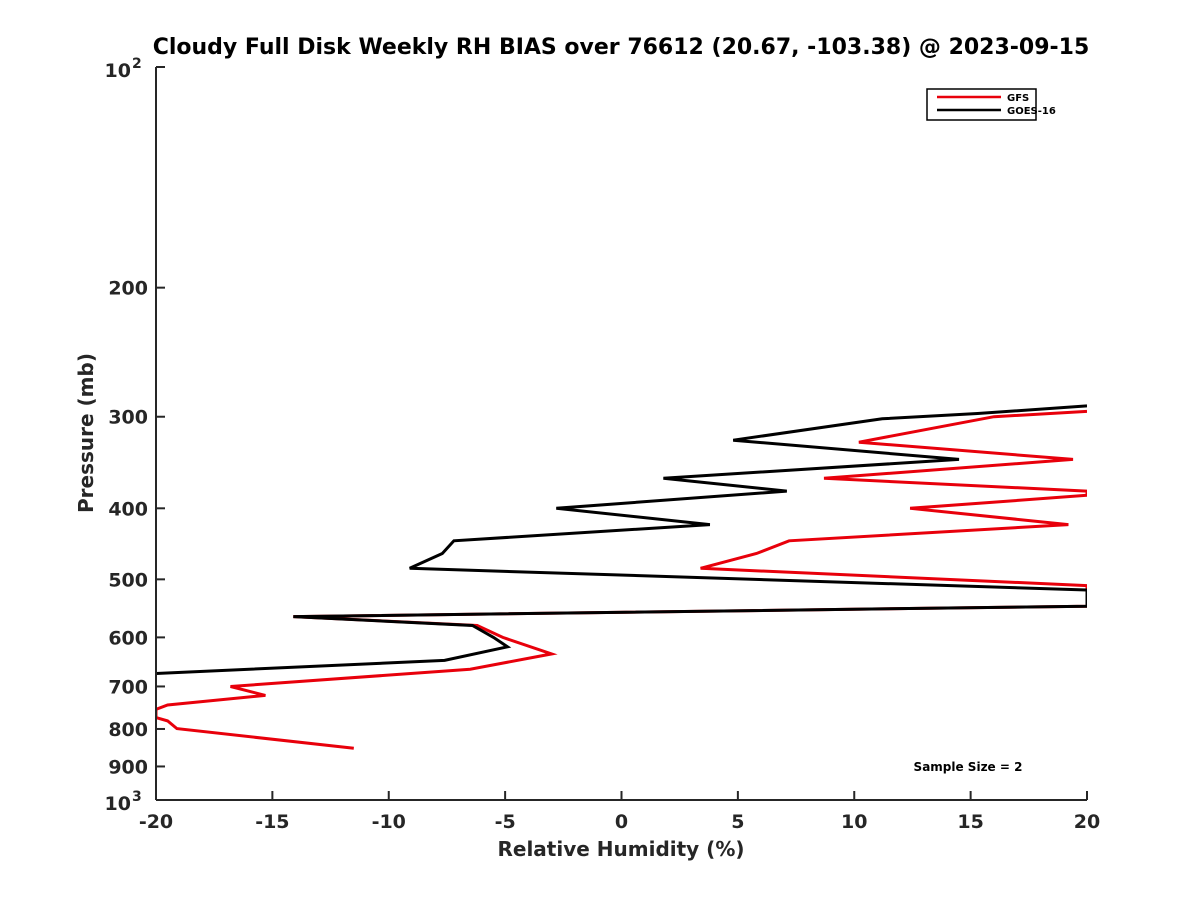 This screenshot has width=1200, height=900. I want to click on x-ticks: -20 -15 -10 -5 0 5 10 15 20, so click(619, 812).